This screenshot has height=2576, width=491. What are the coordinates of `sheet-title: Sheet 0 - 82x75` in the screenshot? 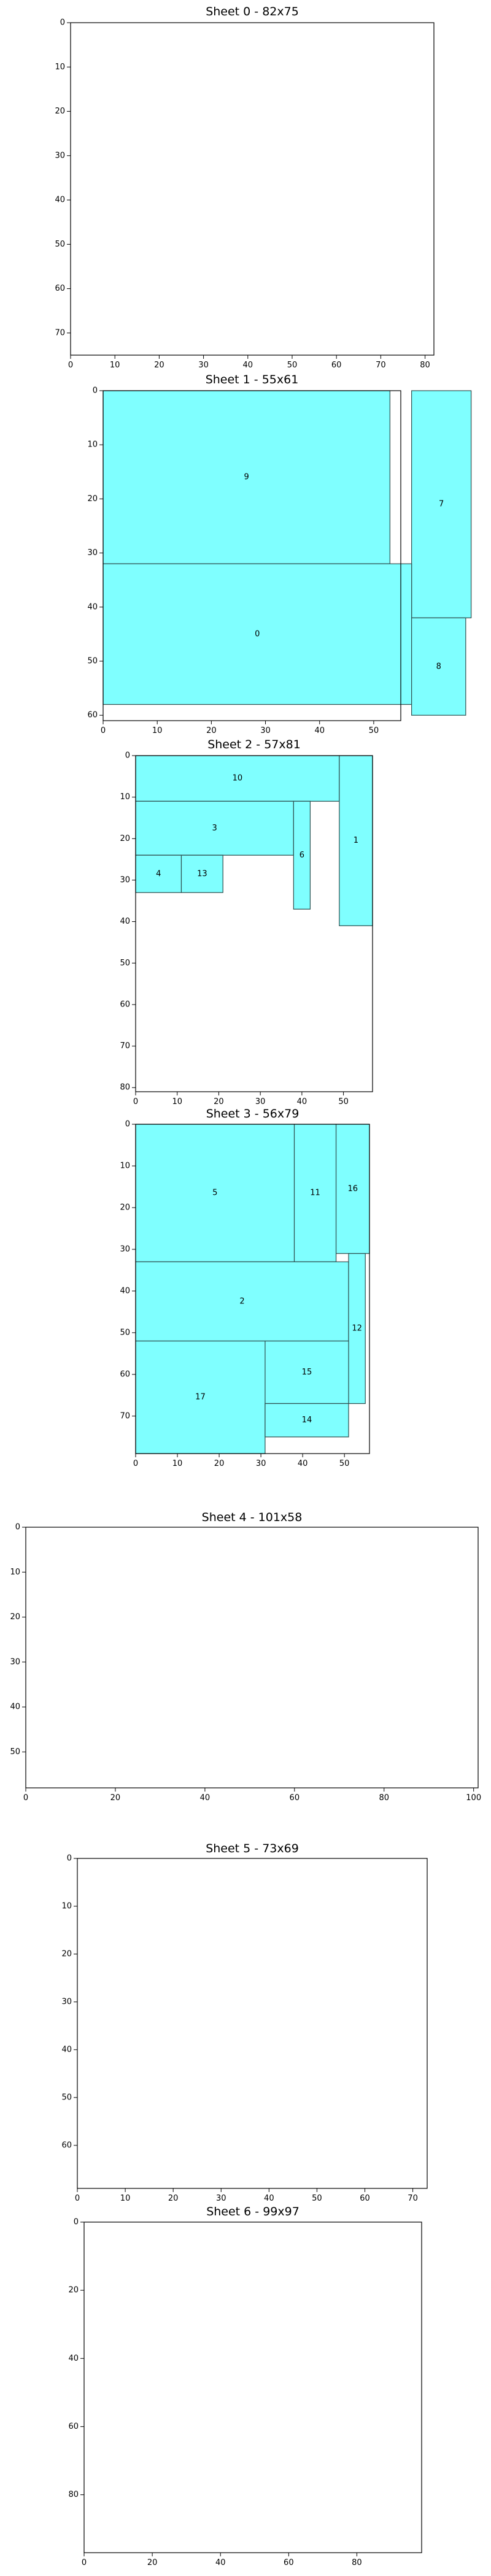 It's located at (252, 11).